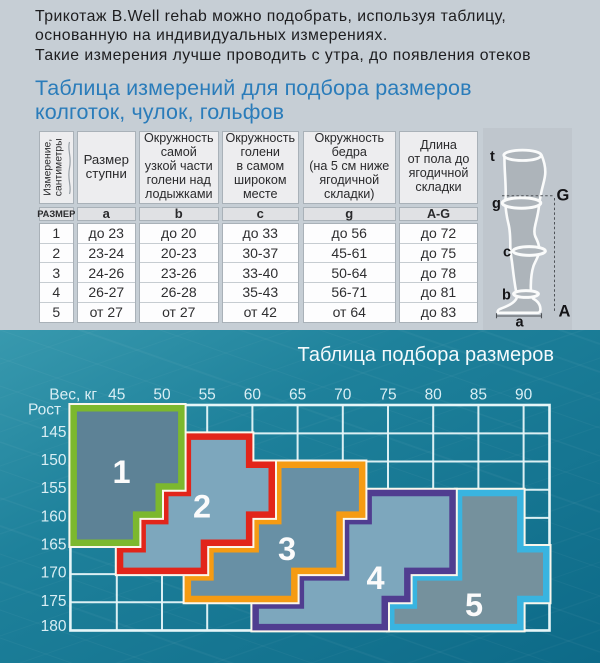 The image size is (600, 663). I want to click on svg-text: 55, so click(207, 395).